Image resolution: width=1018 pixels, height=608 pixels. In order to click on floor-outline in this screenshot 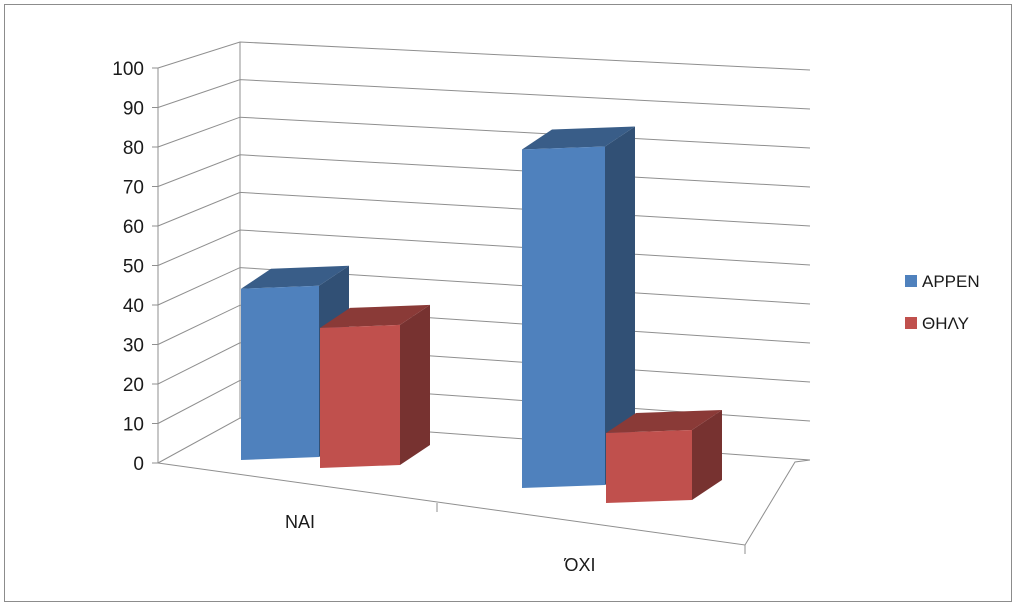, I will do `click(484, 502)`.